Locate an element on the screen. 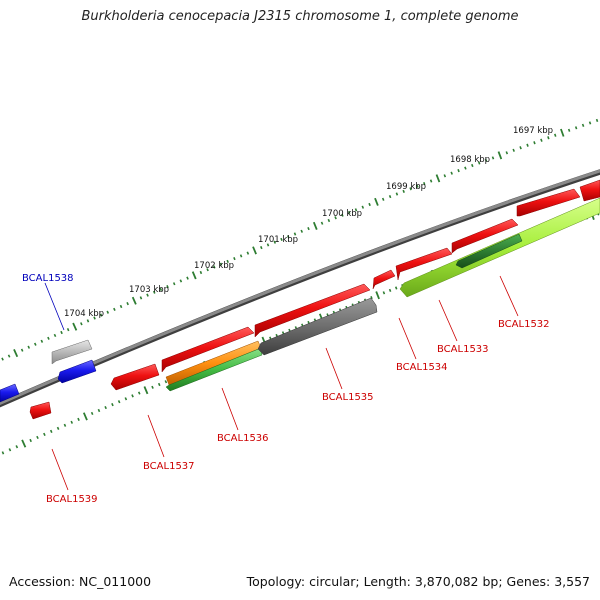 Image resolution: width=600 pixels, height=600 pixels. scale-label-1701: 1701 kbp is located at coordinates (278, 240).